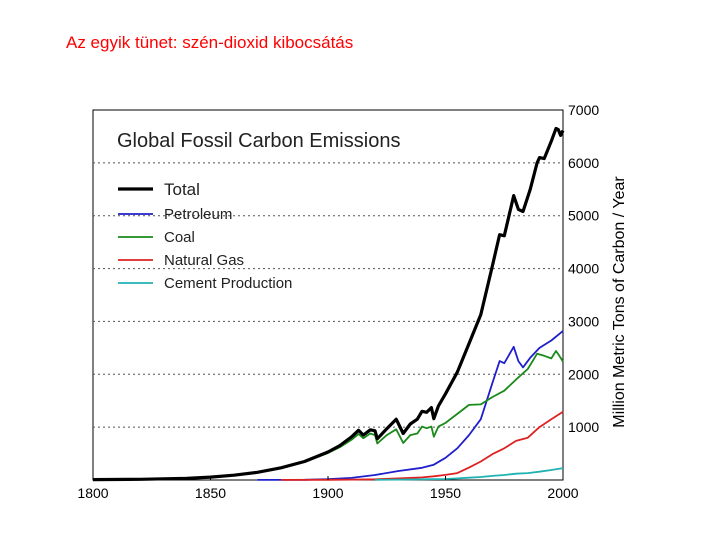 This screenshot has height=540, width=720. Describe the element at coordinates (258, 141) in the screenshot. I see `chart-title: Global Fossil Carbon Emissions` at that location.